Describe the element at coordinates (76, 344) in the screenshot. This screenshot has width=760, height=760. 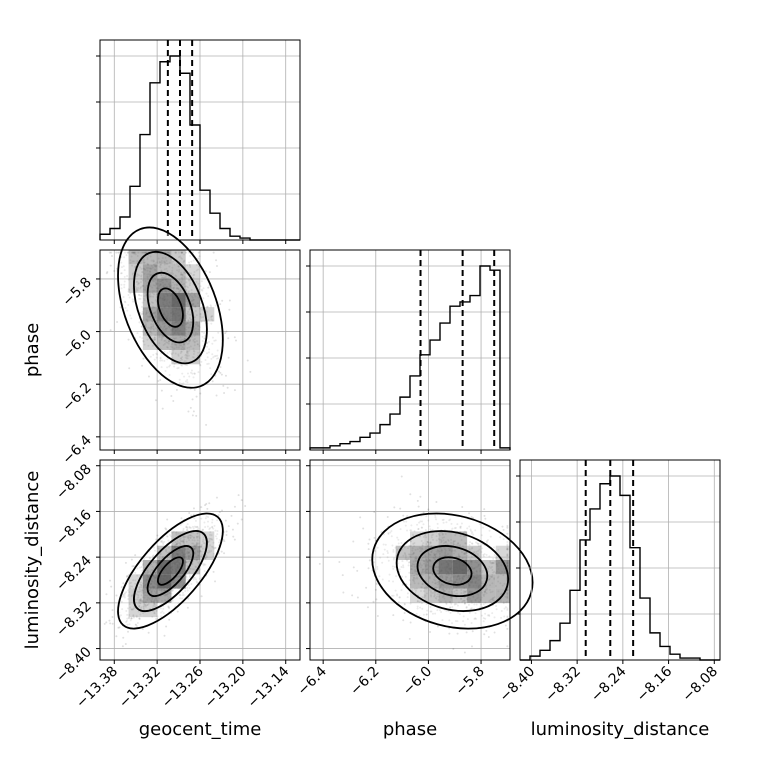
I see `ytick-label-phase-2: −6.0` at that location.